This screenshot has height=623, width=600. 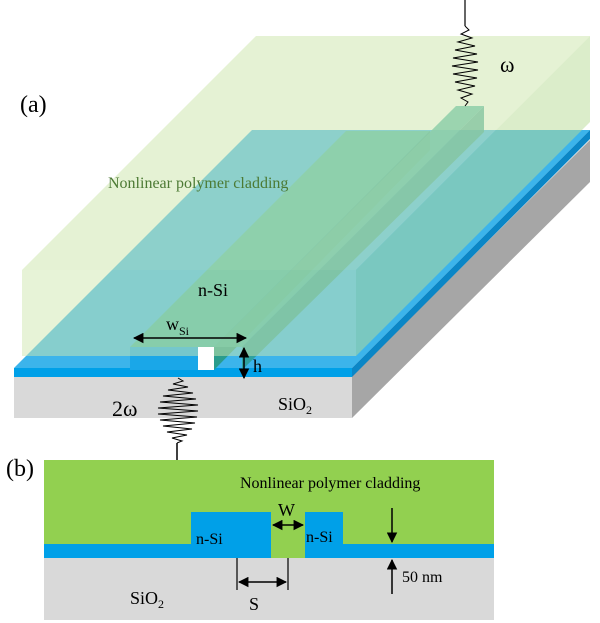 I want to click on gap-label: W, so click(x=286, y=510).